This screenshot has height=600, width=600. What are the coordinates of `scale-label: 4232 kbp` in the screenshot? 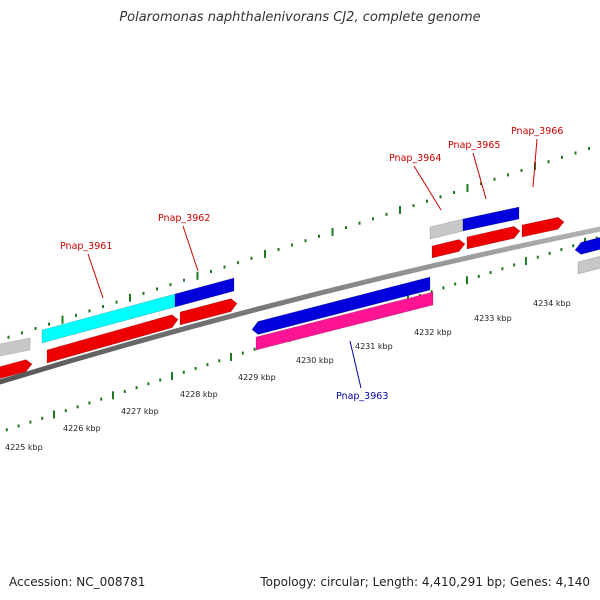 It's located at (433, 332).